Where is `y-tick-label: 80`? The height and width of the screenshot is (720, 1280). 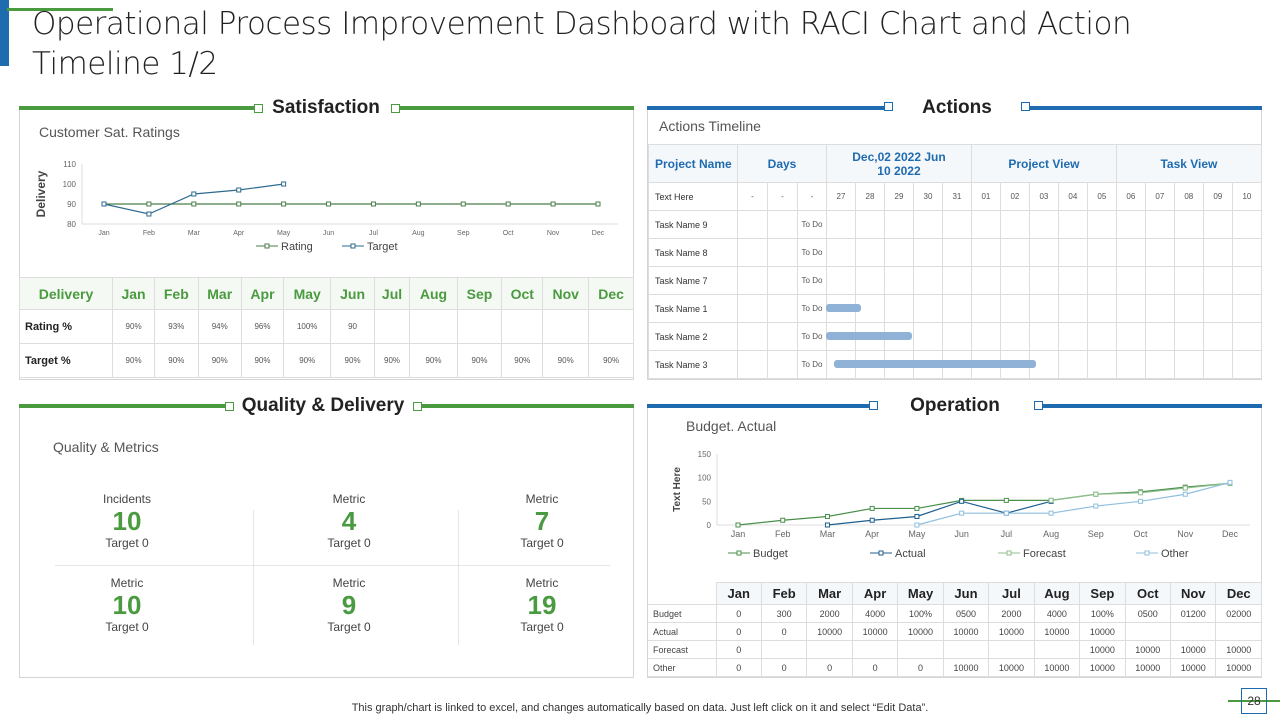 y-tick-label: 80 is located at coordinates (71, 224).